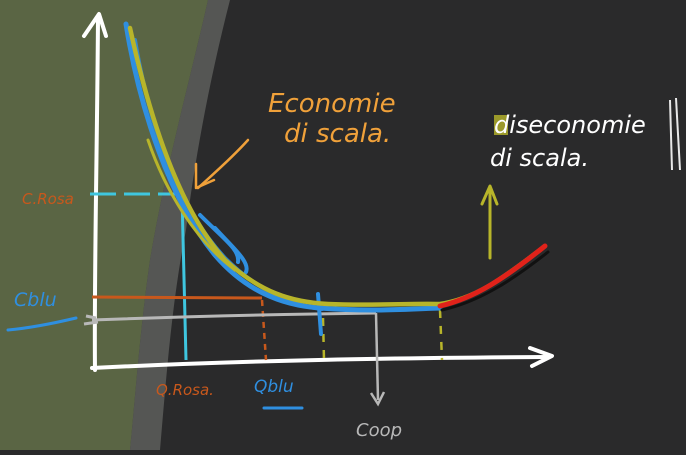  What do you see at coordinates (319, 314) in the screenshot?
I see `blue-min-marker` at bounding box center [319, 314].